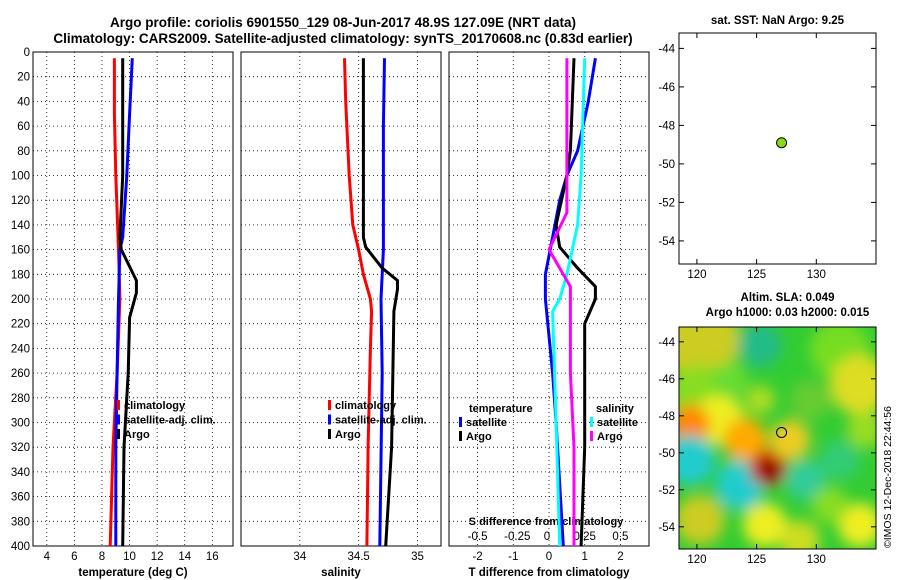 The height and width of the screenshot is (580, 900). What do you see at coordinates (477, 557) in the screenshot?
I see `x-tick-label: -2` at bounding box center [477, 557].